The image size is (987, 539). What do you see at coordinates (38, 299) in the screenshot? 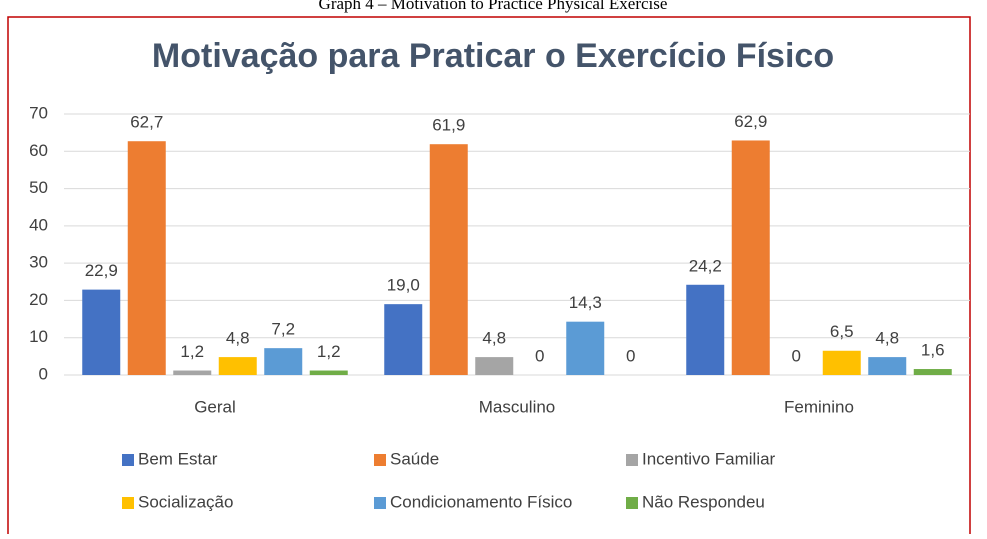
I see `y-tick-label: 20` at bounding box center [38, 299].